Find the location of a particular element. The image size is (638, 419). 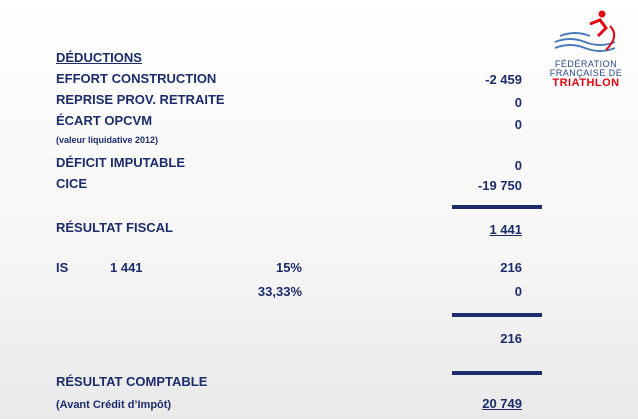

label: REPRISE PROV. RETRAITE is located at coordinates (140, 99).